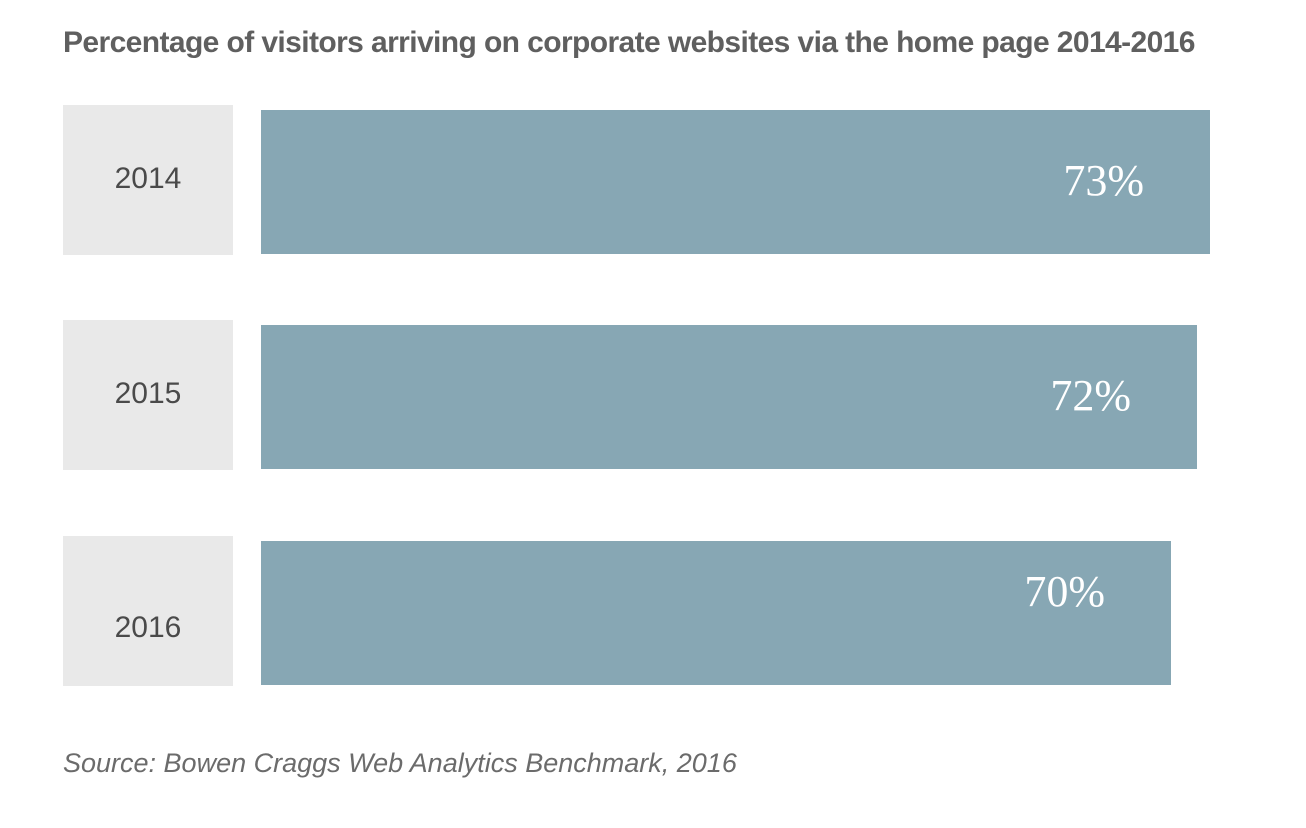  I want to click on category-box-2014, so click(148, 180).